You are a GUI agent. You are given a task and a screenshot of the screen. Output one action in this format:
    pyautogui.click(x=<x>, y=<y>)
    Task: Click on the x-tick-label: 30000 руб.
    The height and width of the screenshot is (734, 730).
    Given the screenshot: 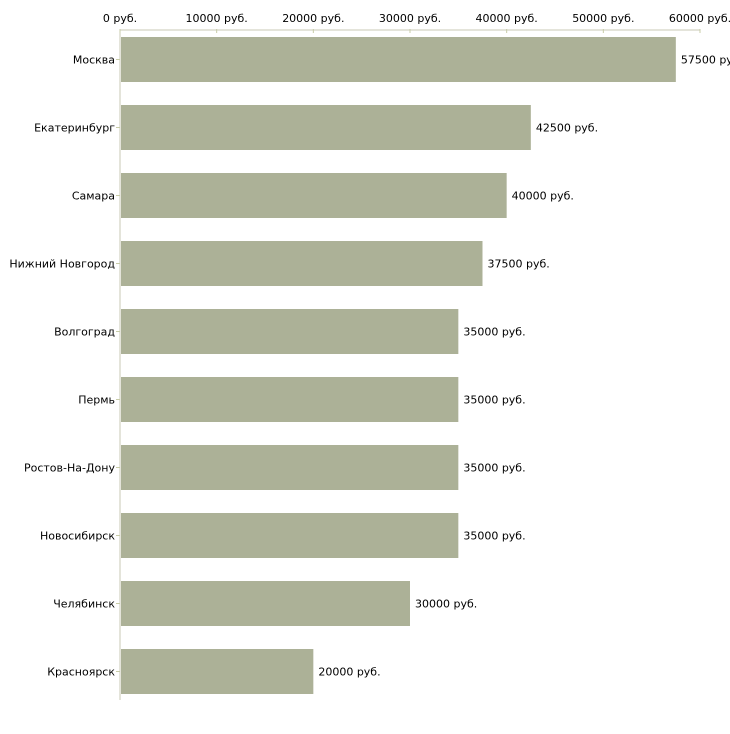 What is the action you would take?
    pyautogui.click(x=410, y=18)
    